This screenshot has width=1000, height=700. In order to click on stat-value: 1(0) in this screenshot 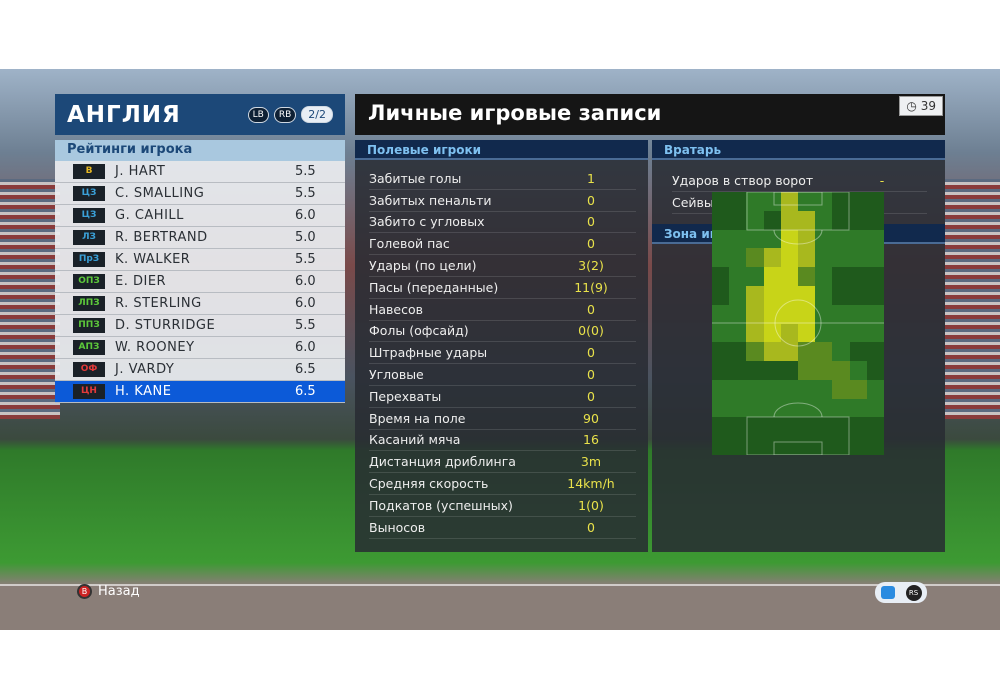, I will do `click(591, 505)`.